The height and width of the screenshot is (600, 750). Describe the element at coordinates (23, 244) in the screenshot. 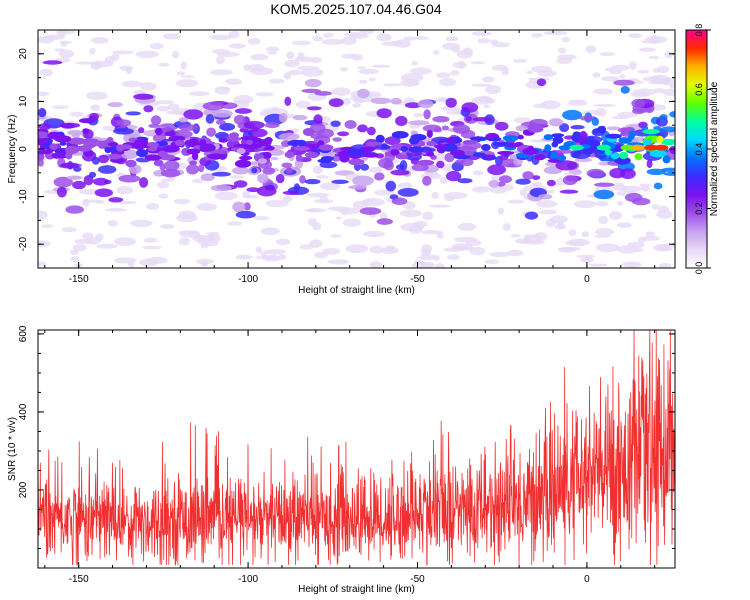

I see `y-tick-label: -20` at that location.